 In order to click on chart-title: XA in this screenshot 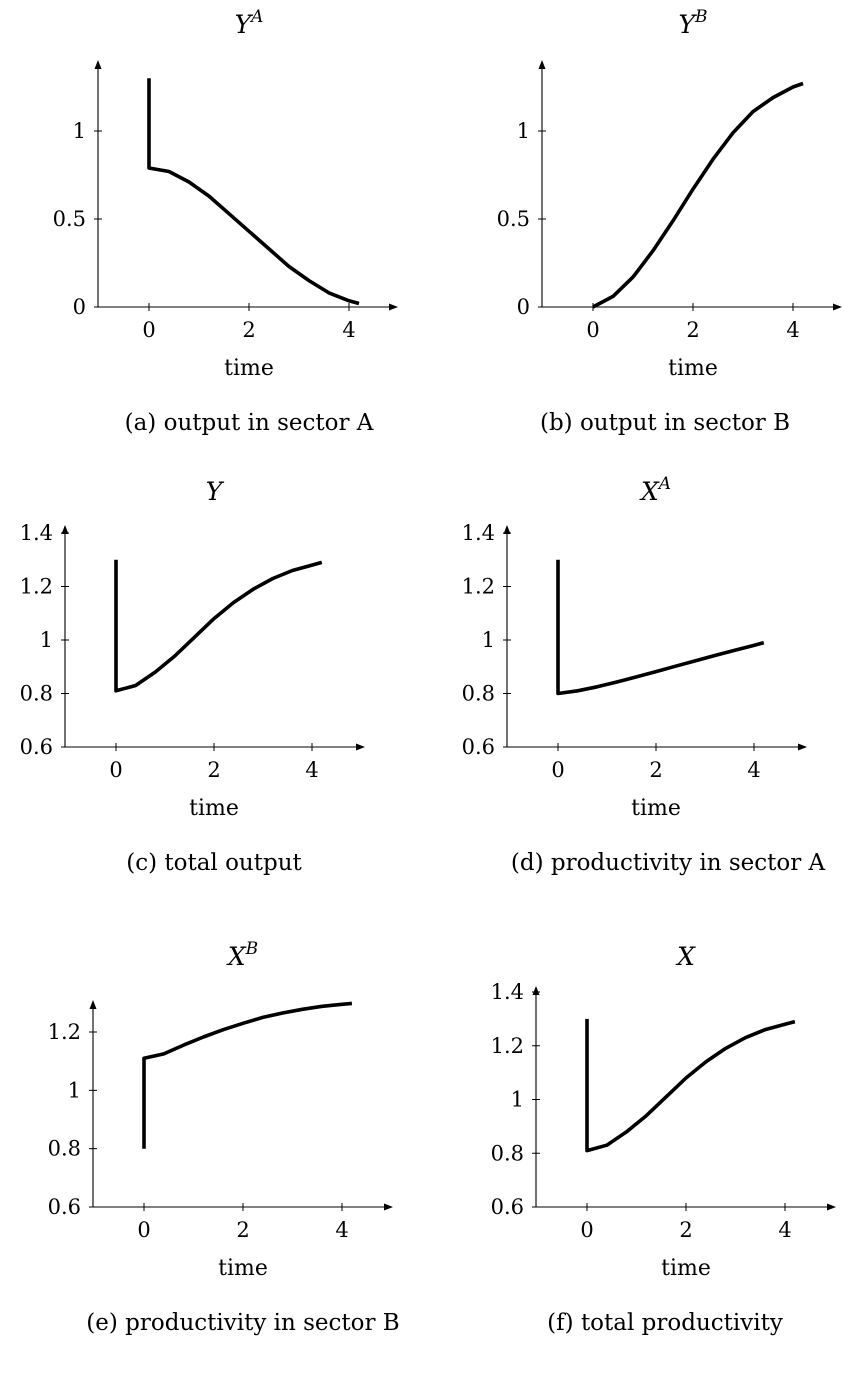, I will do `click(655, 490)`.